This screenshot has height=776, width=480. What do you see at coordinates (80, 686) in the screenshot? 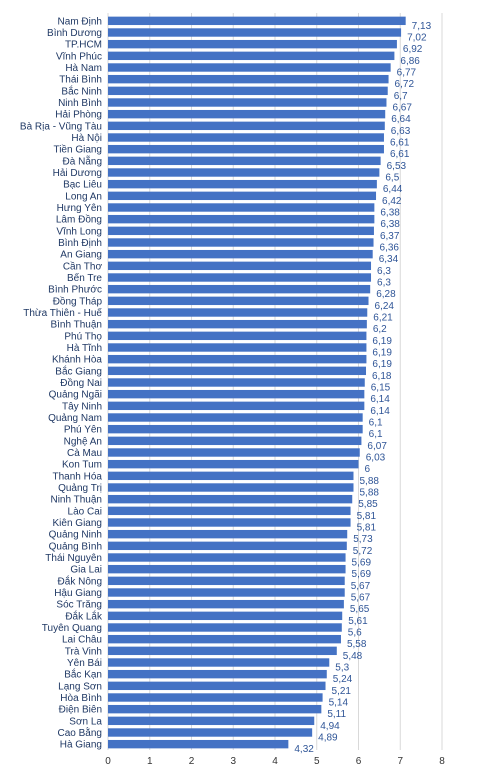
I see `category-label: Lạng Sơn` at bounding box center [80, 686].